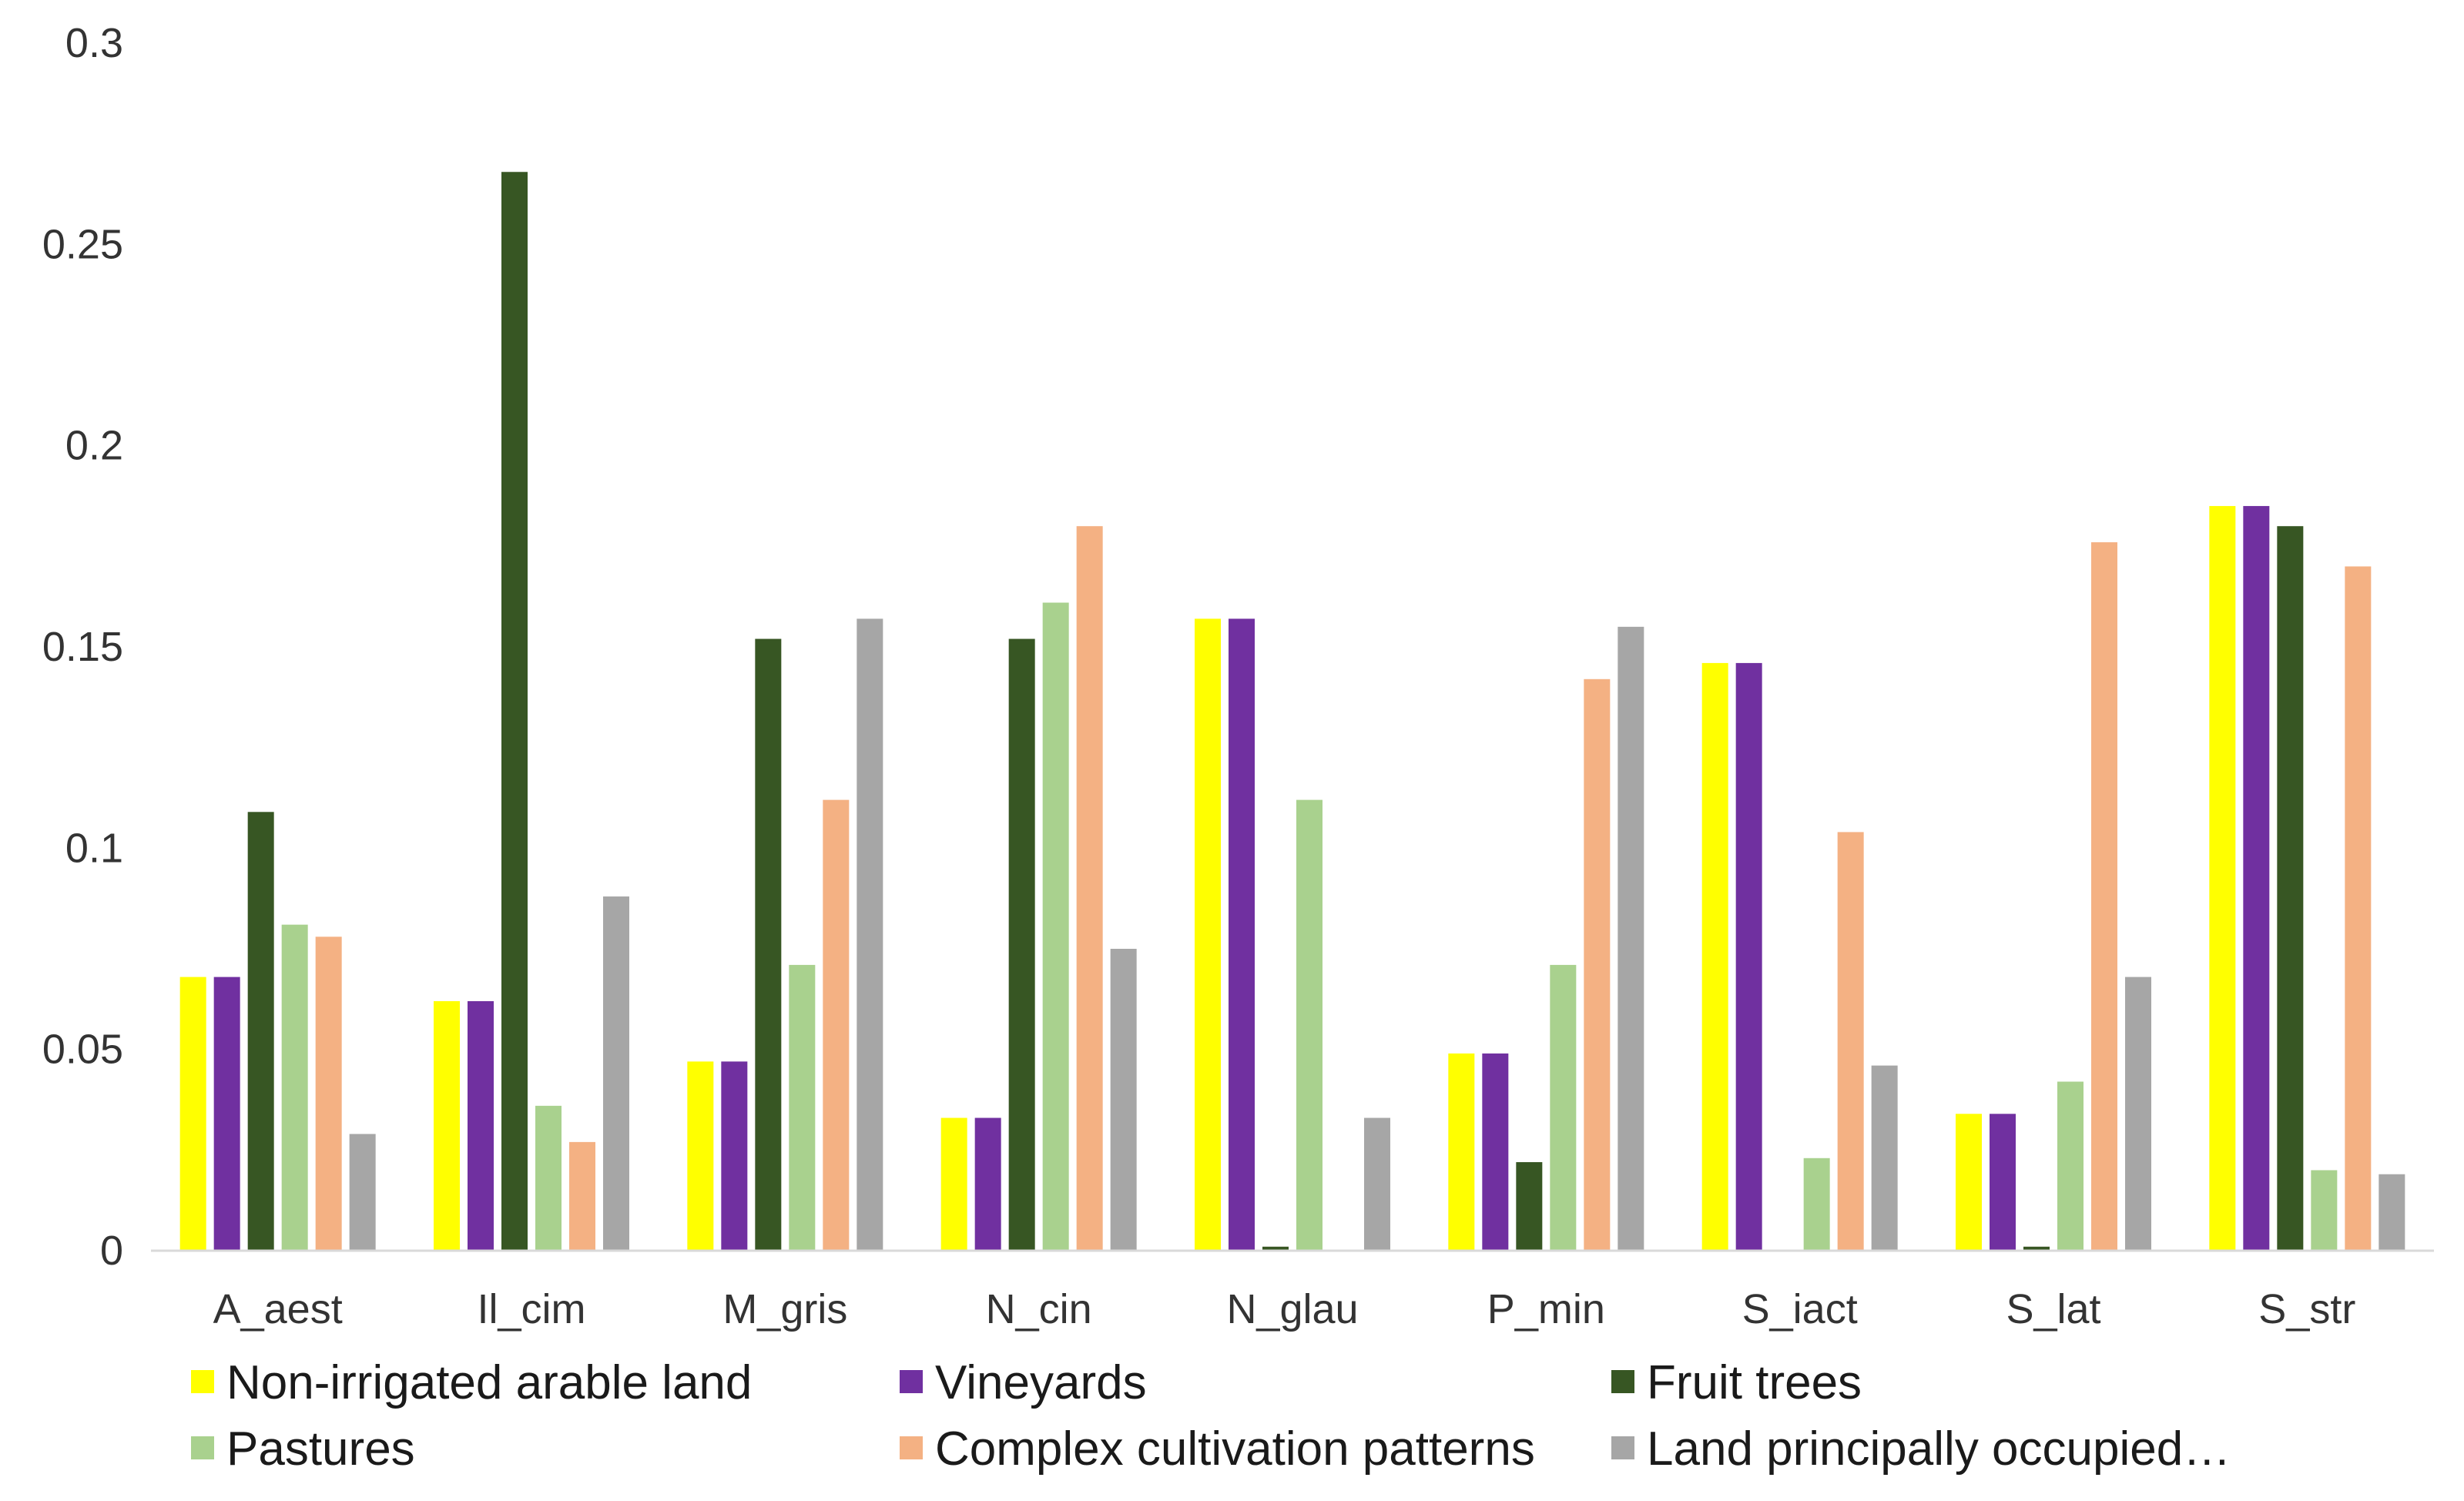 The width and height of the screenshot is (2464, 1501). What do you see at coordinates (2053, 1309) in the screenshot?
I see `x-tick-label: S_lat` at bounding box center [2053, 1309].